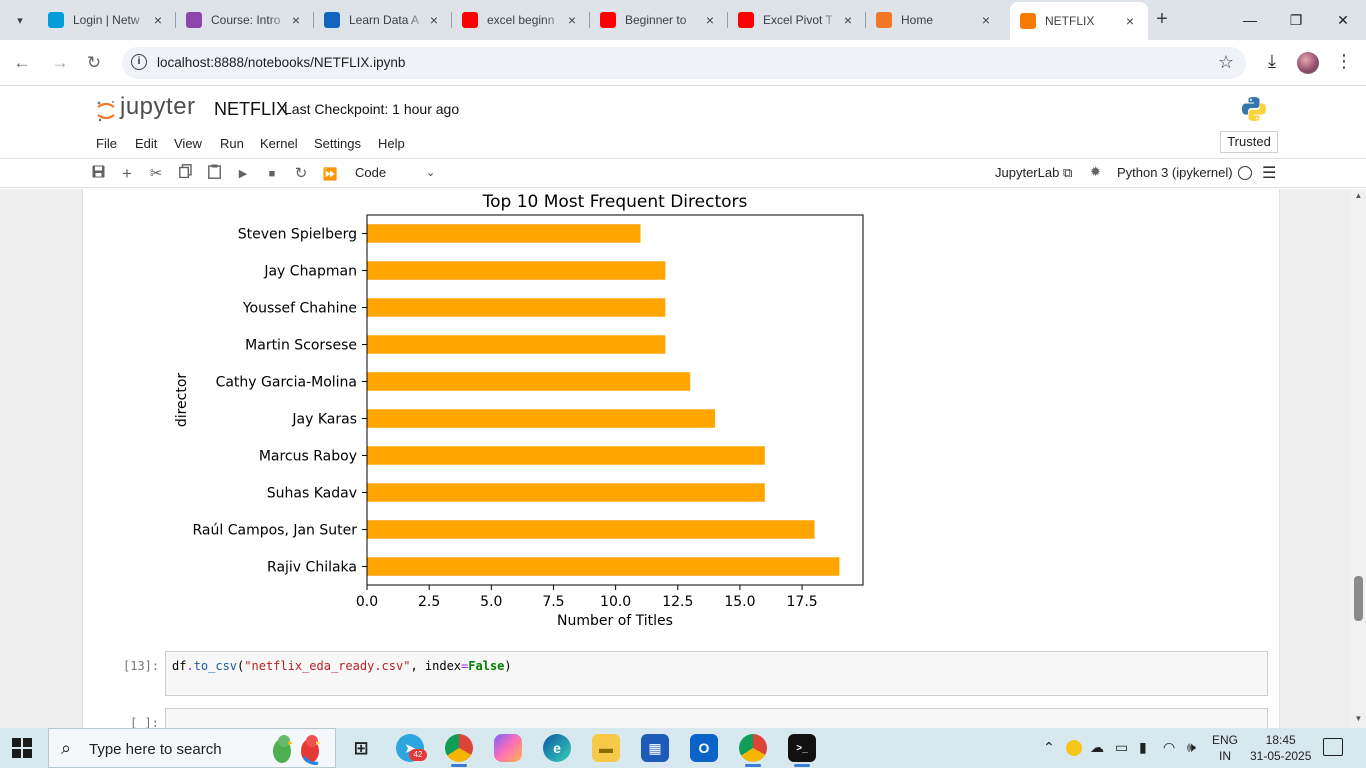 This screenshot has height=768, width=1366. I want to click on menu-help: Help, so click(391, 143).